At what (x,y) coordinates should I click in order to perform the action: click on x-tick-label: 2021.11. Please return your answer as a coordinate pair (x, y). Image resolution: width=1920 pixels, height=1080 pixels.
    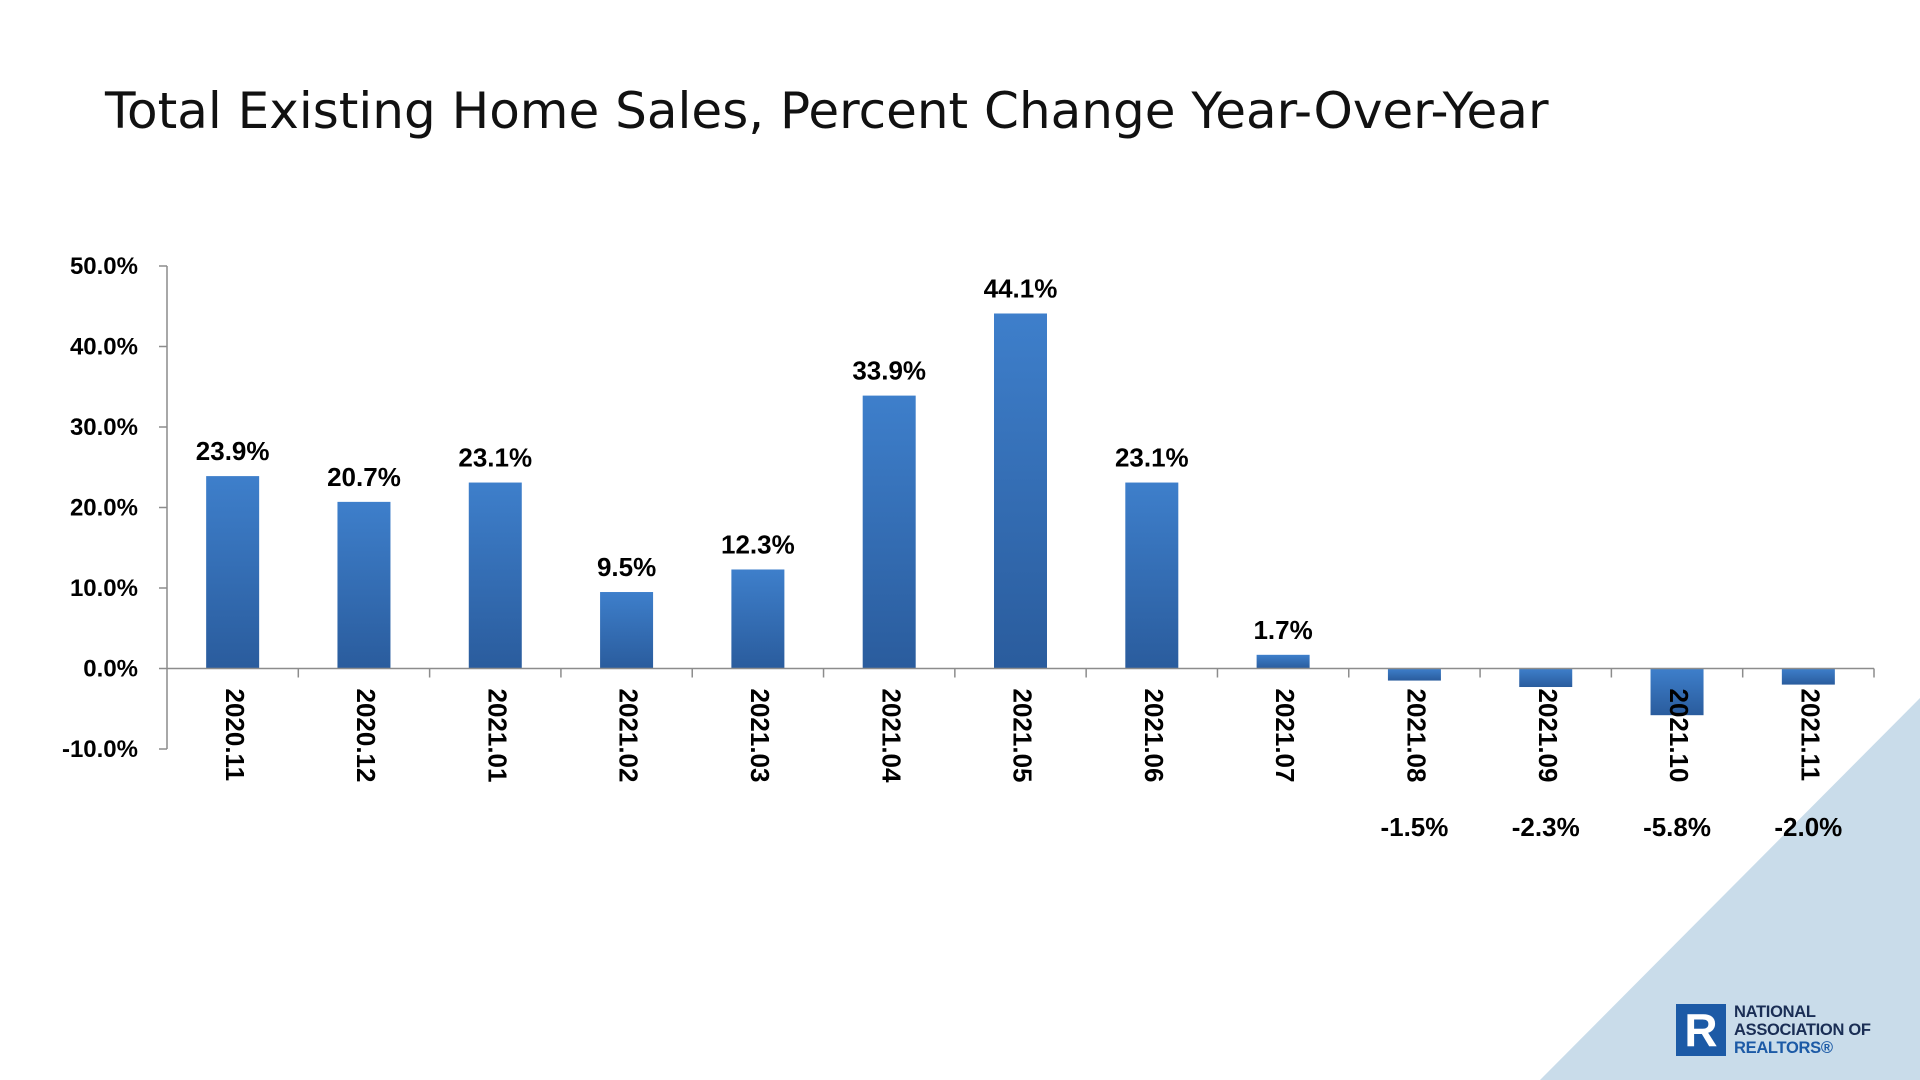
    Looking at the image, I should click on (1810, 735).